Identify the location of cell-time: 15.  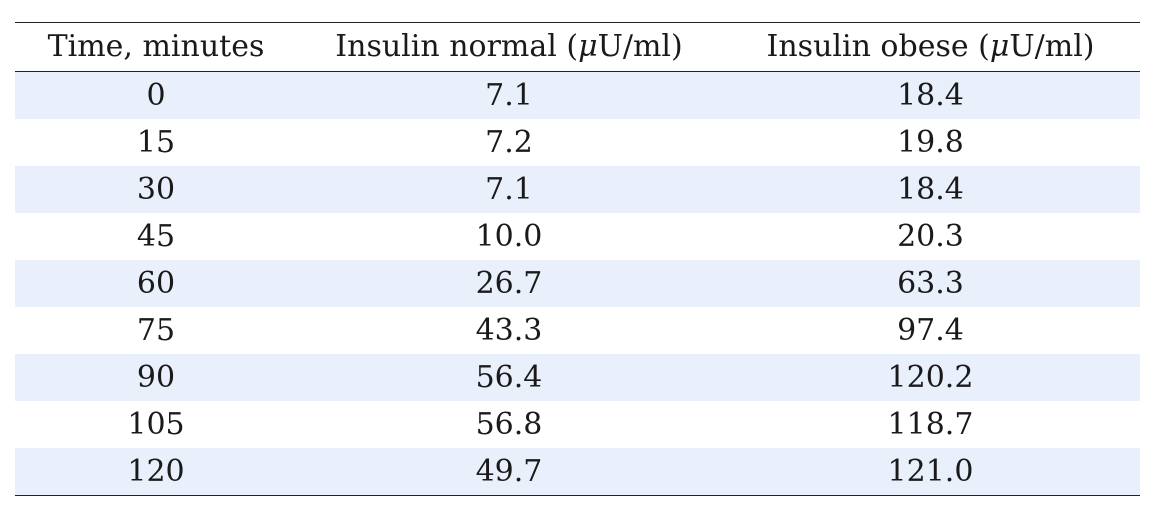
(156, 142).